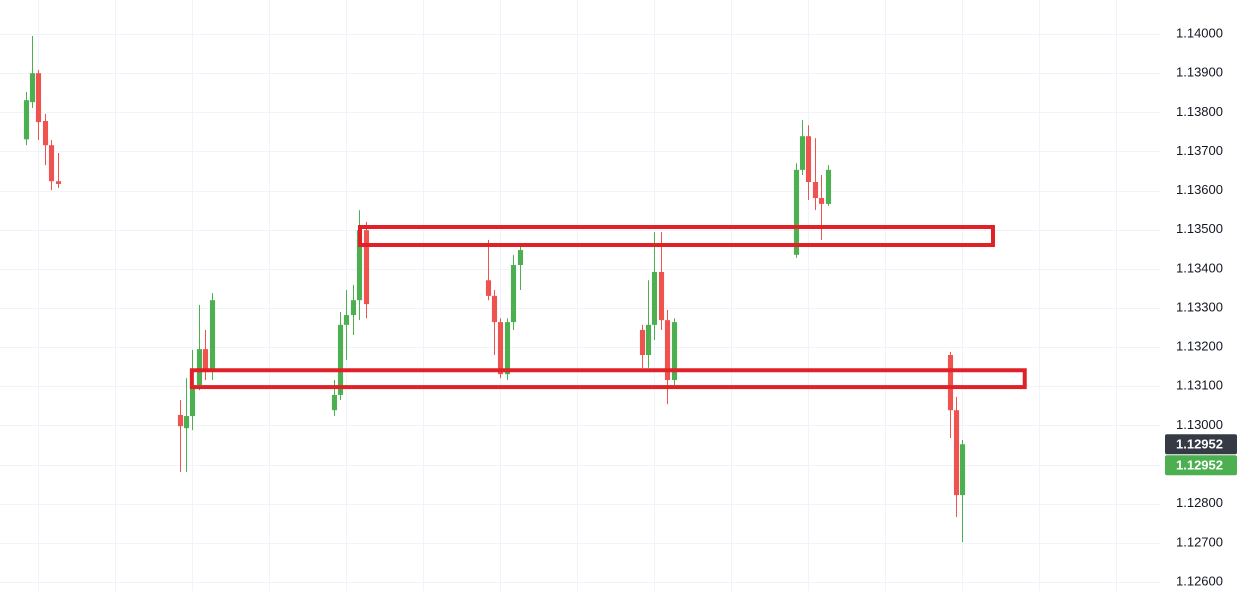 The height and width of the screenshot is (591, 1243). What do you see at coordinates (1199, 72) in the screenshot?
I see `y-tick-label: 1.13900` at bounding box center [1199, 72].